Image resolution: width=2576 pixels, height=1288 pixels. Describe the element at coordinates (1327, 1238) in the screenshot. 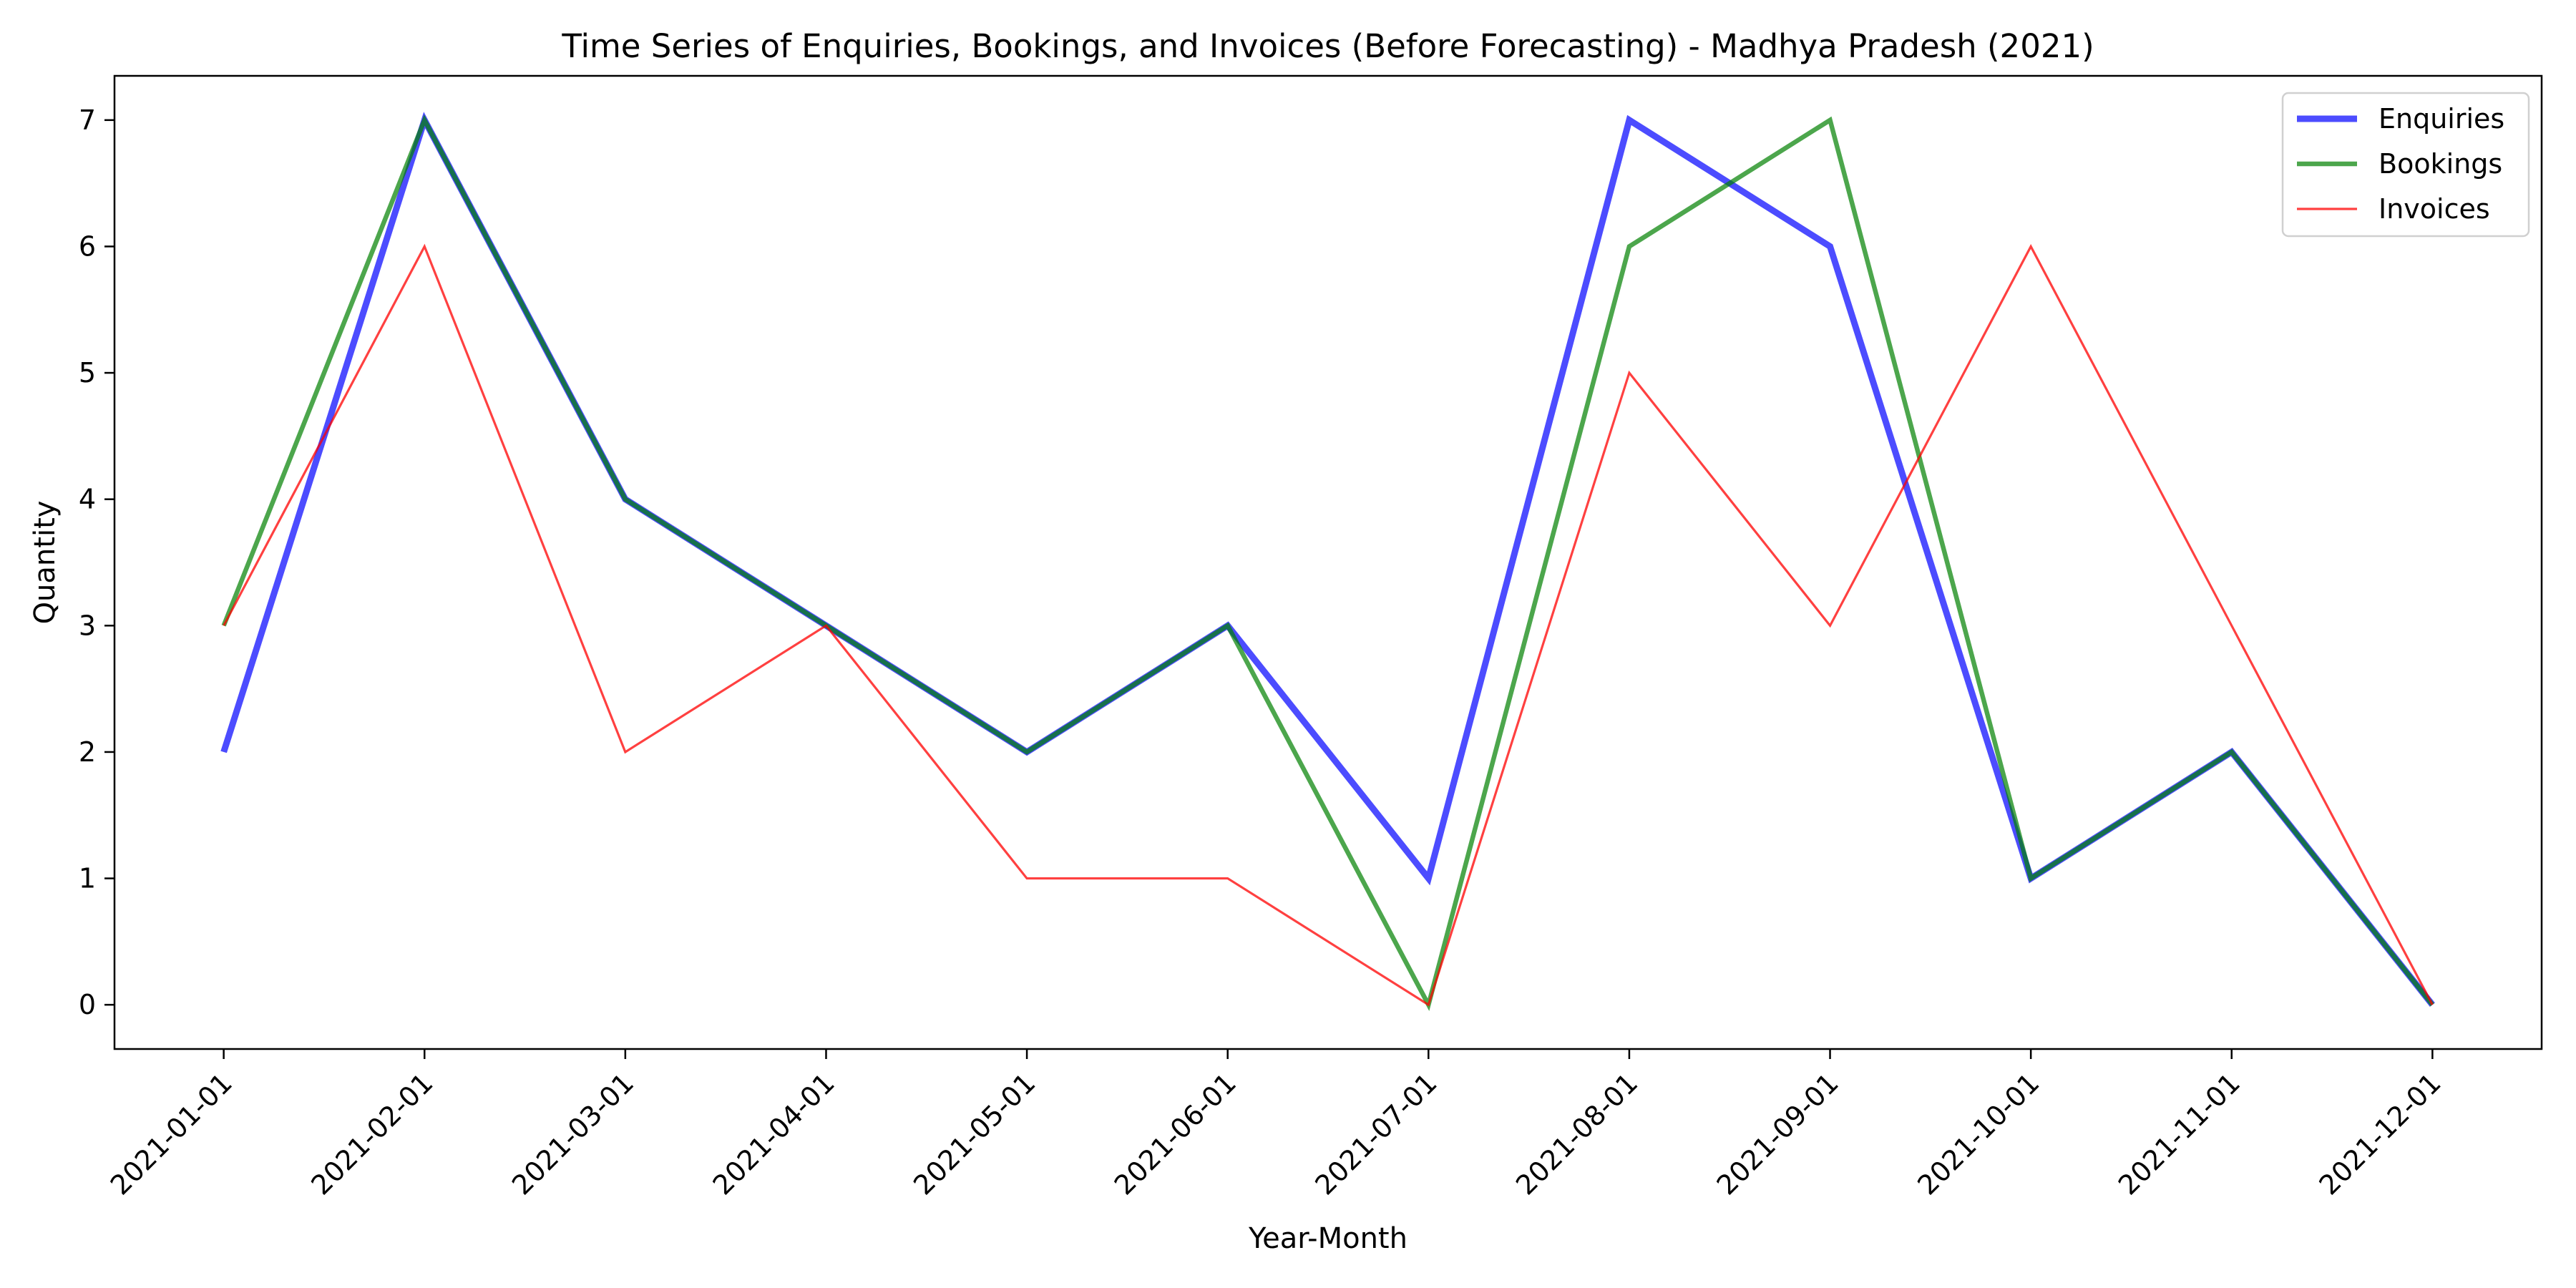

I see `x-axis-label: Year-Month` at that location.